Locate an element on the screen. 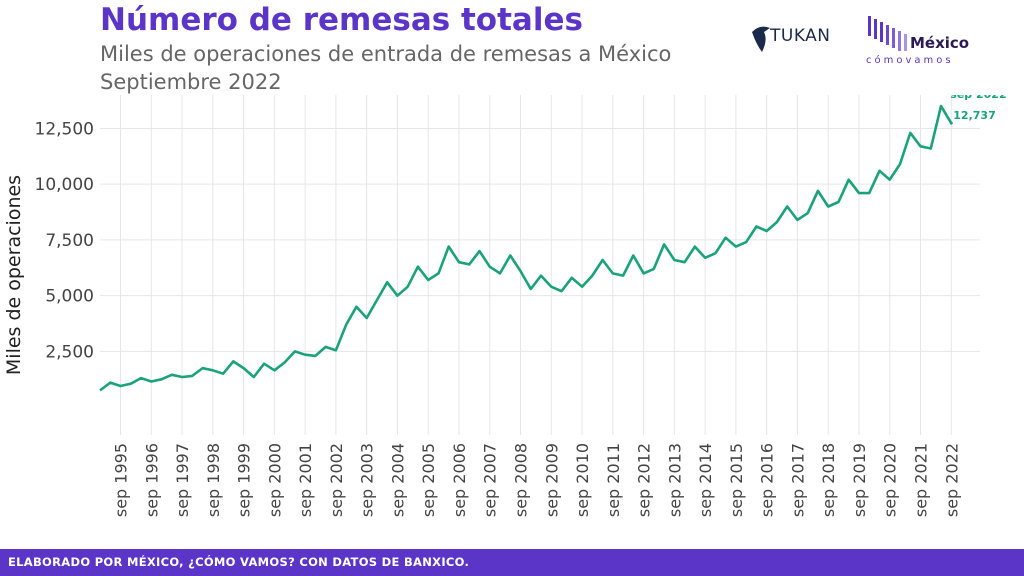 The width and height of the screenshot is (1024, 576). x-tick-label: sep 2007 is located at coordinates (490, 480).